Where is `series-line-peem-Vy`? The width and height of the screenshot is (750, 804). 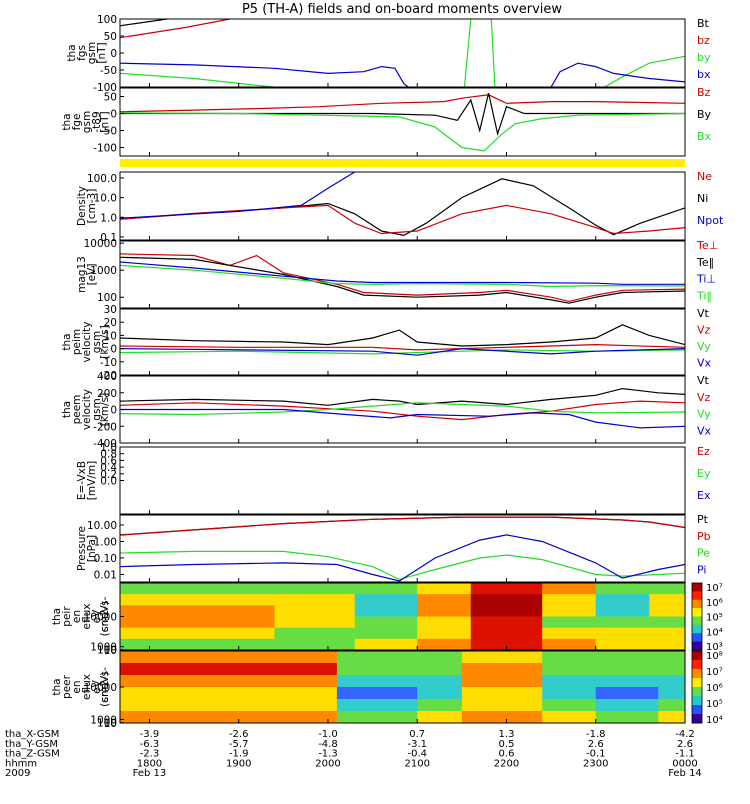
series-line-peem-Vy is located at coordinates (402, 409).